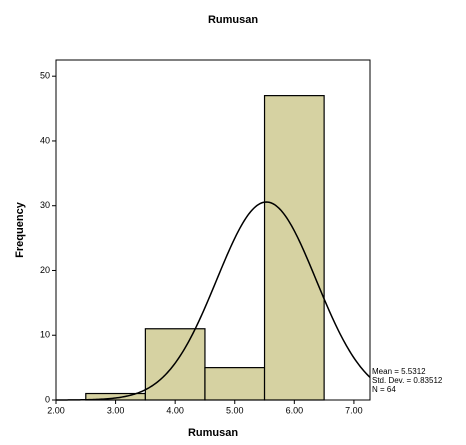 The height and width of the screenshot is (445, 466). I want to click on stat-label: N = 64, so click(384, 389).